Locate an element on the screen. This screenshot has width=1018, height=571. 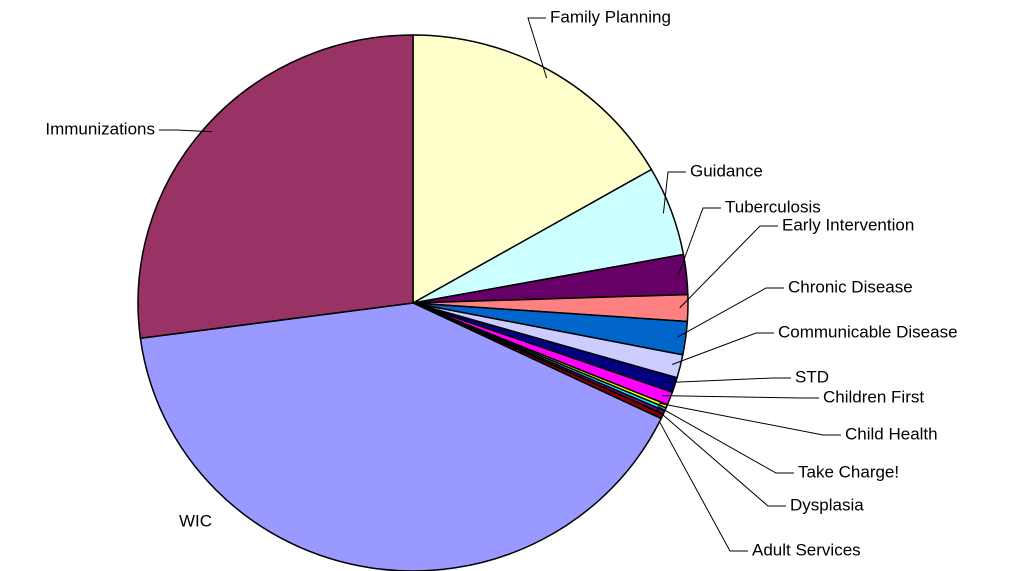
slice-label: Tuberculosis is located at coordinates (773, 206).